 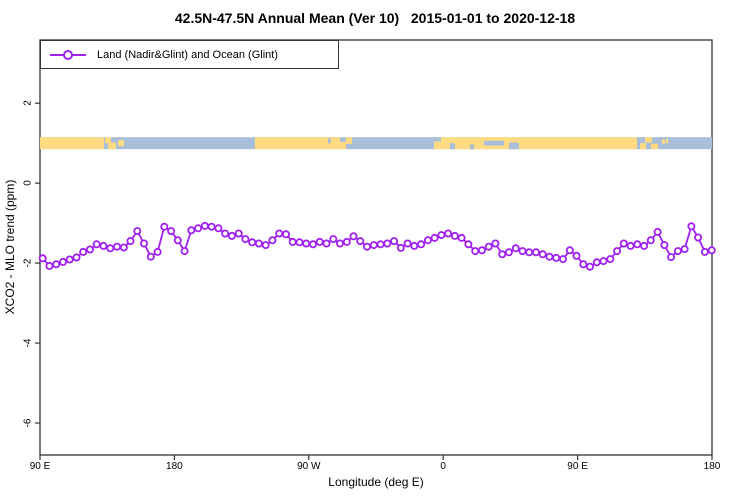 What do you see at coordinates (28, 103) in the screenshot?
I see `y-tick-label: 2` at bounding box center [28, 103].